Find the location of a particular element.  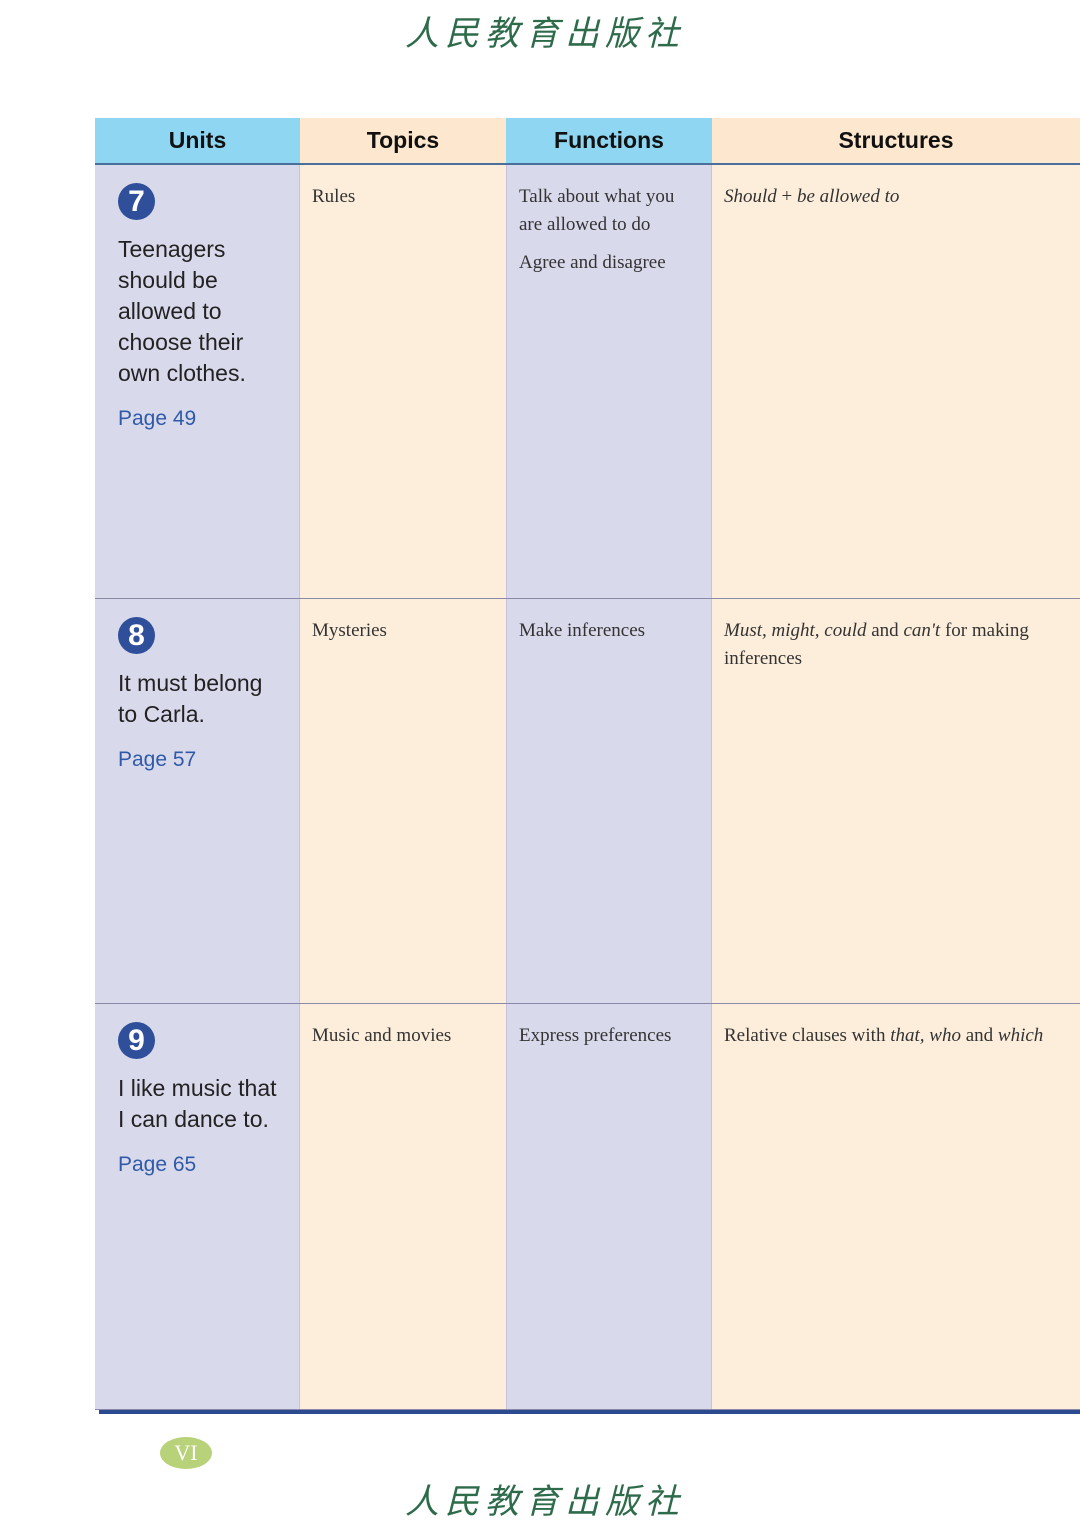

header-structures: Structures is located at coordinates (896, 140).